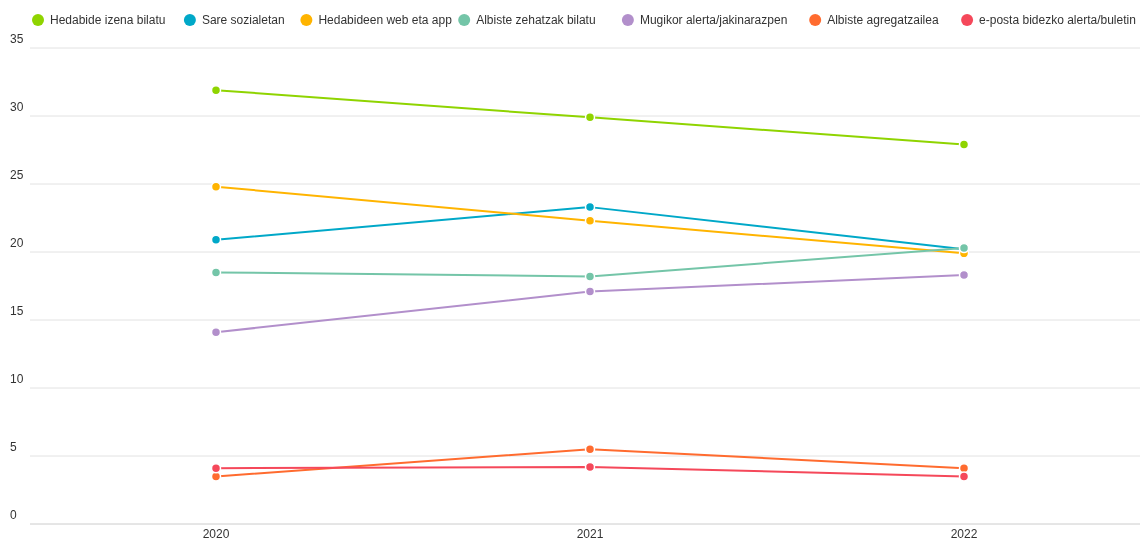 The width and height of the screenshot is (1140, 541). What do you see at coordinates (883, 20) in the screenshot?
I see `legend-label: Albiste agregatzailea` at bounding box center [883, 20].